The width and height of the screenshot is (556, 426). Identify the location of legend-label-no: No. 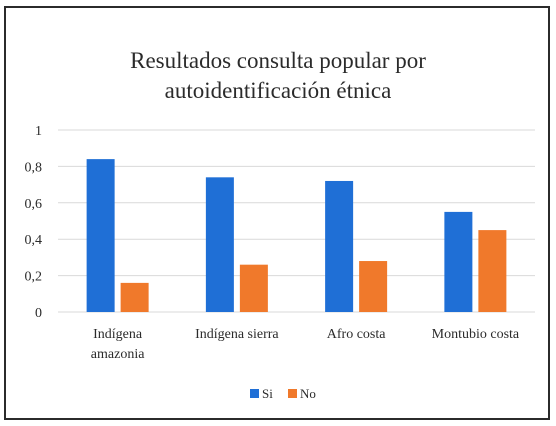
(308, 393).